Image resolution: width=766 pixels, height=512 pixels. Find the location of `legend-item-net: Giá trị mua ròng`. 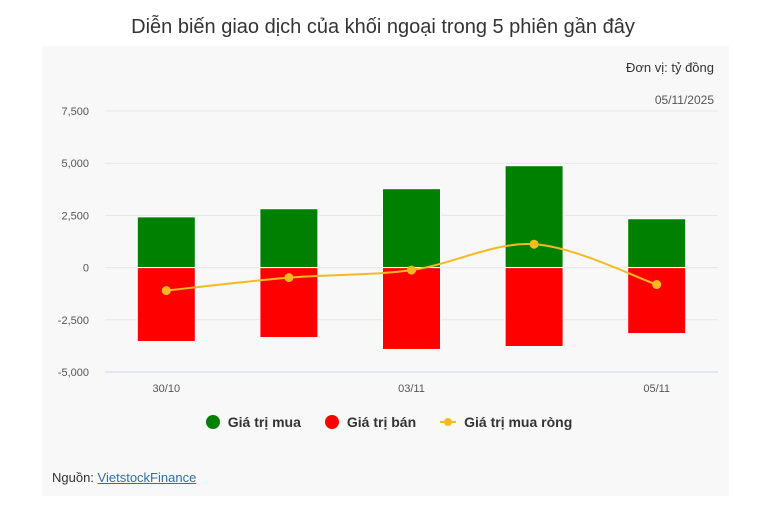

legend-item-net: Giá trị mua ròng is located at coordinates (506, 422).